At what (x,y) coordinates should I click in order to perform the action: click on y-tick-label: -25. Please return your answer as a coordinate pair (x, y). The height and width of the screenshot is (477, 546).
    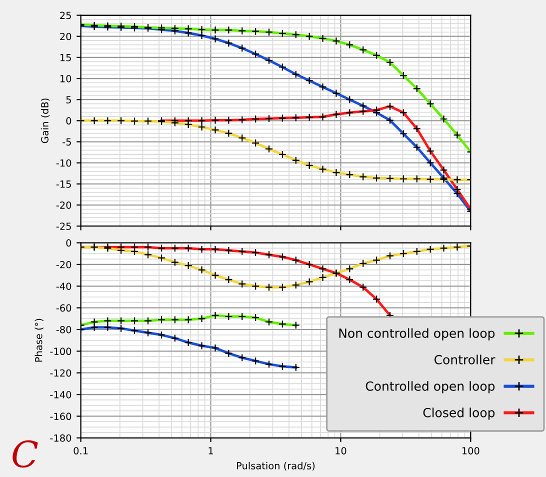
    Looking at the image, I should click on (63, 226).